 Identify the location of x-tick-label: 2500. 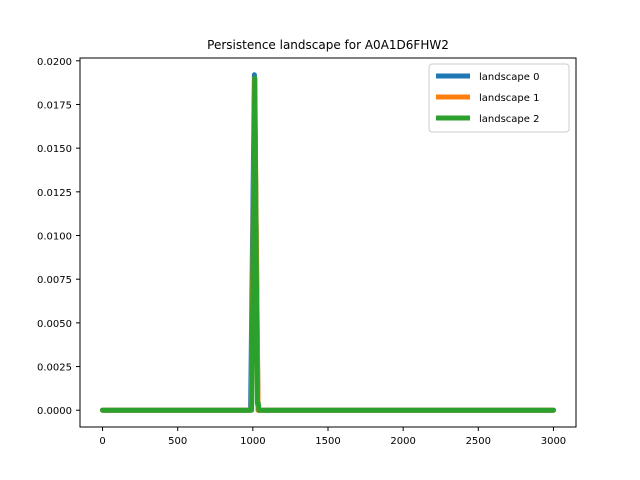
(478, 441).